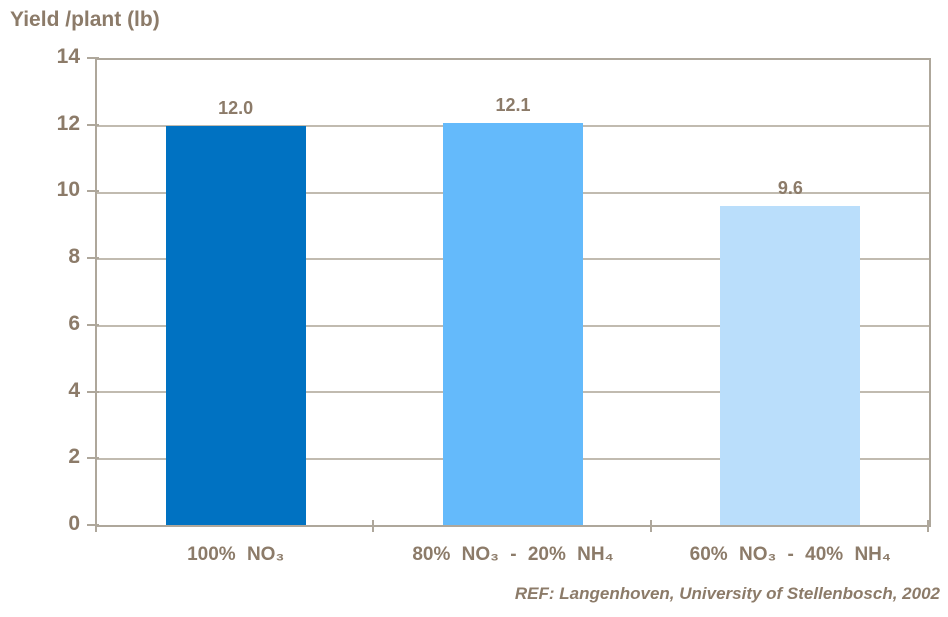 The height and width of the screenshot is (617, 948). Describe the element at coordinates (74, 390) in the screenshot. I see `y-axis-tick-label: 4` at that location.